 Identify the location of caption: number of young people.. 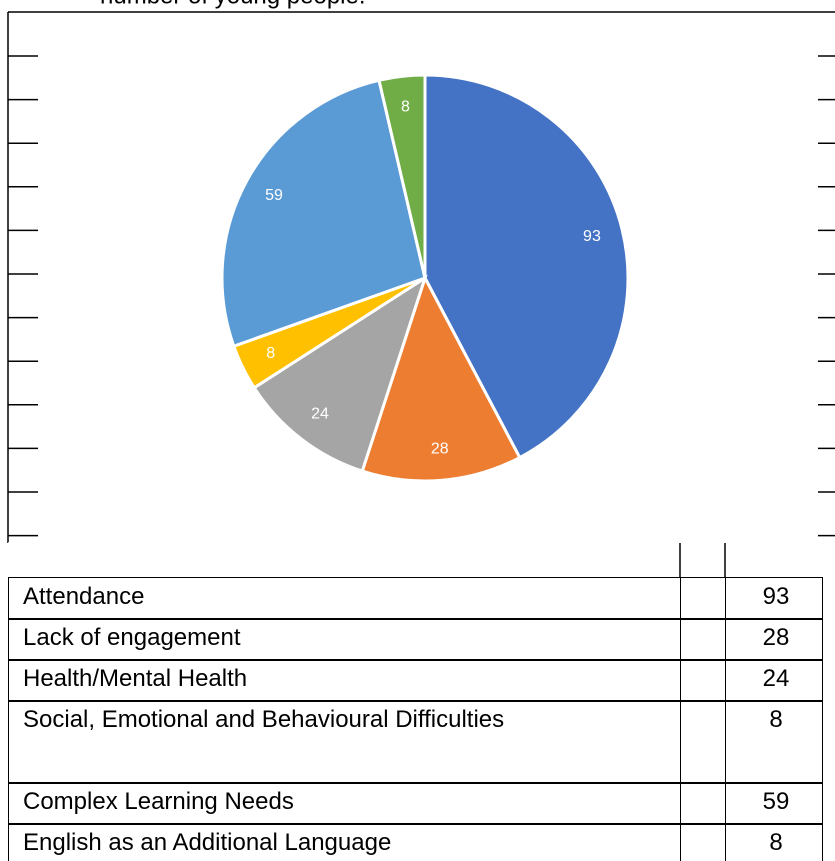
(233, 4).